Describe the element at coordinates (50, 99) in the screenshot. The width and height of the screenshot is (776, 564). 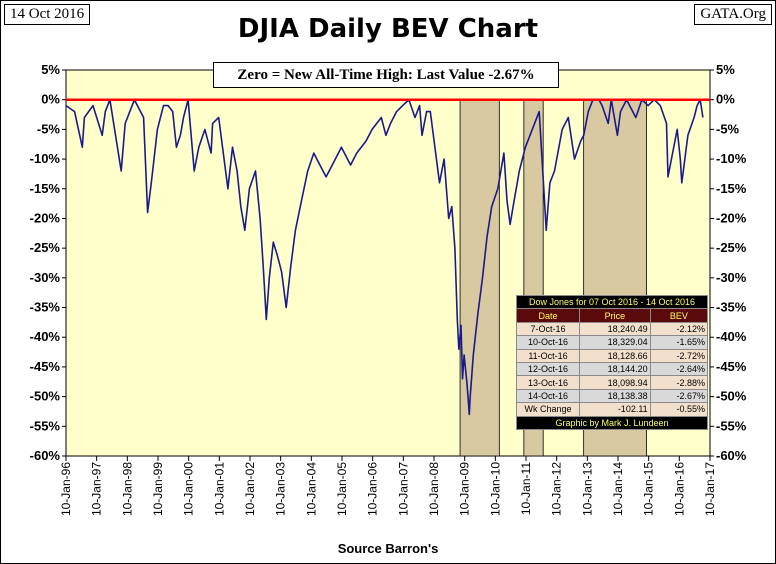
I see `y-tick-label-left: 0%` at that location.